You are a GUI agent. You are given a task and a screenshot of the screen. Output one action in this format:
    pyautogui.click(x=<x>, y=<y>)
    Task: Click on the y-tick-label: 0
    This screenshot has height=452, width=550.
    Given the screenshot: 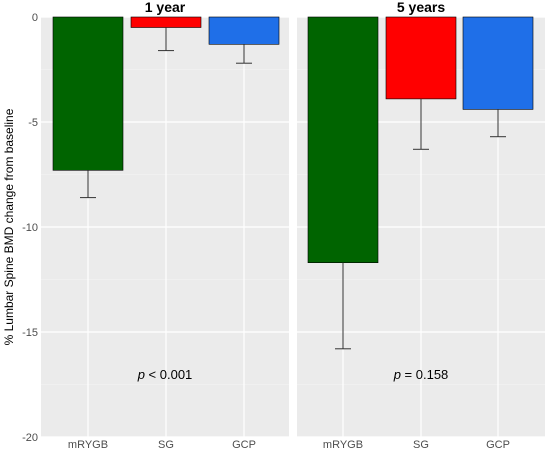 What is the action you would take?
    pyautogui.click(x=35, y=18)
    